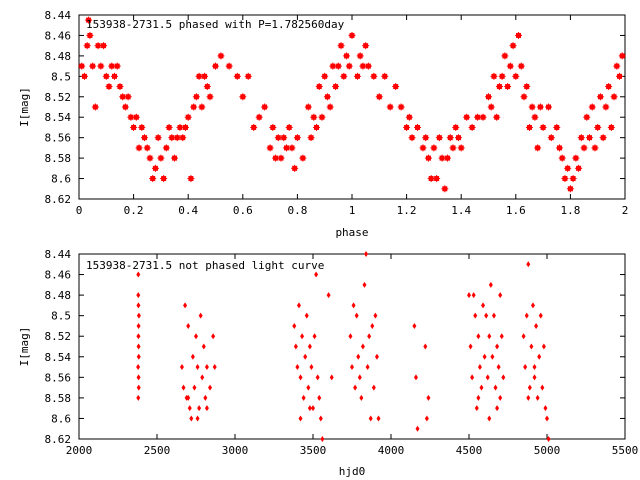 Image resolution: width=640 pixels, height=480 pixels. Describe the element at coordinates (391, 450) in the screenshot. I see `x-tick-label: 4000` at that location.